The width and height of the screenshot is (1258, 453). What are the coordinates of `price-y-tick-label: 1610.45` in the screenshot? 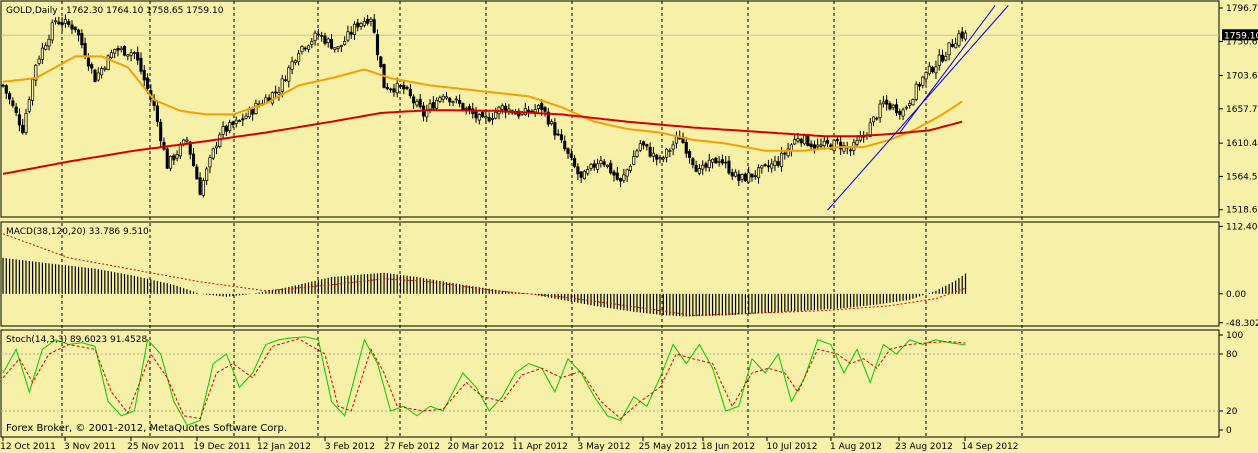 It's located at (1242, 144).